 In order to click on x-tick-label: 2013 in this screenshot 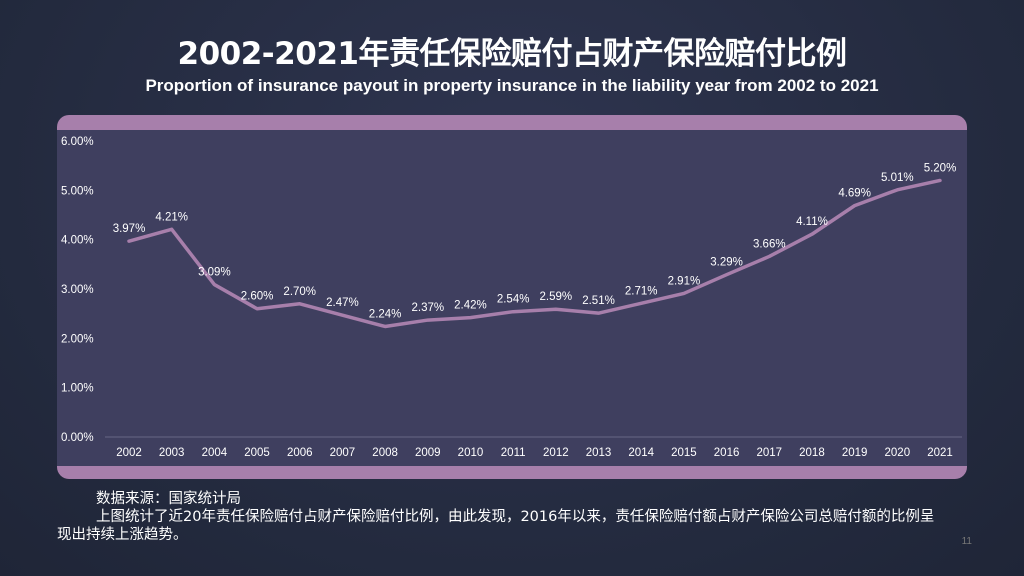, I will do `click(599, 453)`.